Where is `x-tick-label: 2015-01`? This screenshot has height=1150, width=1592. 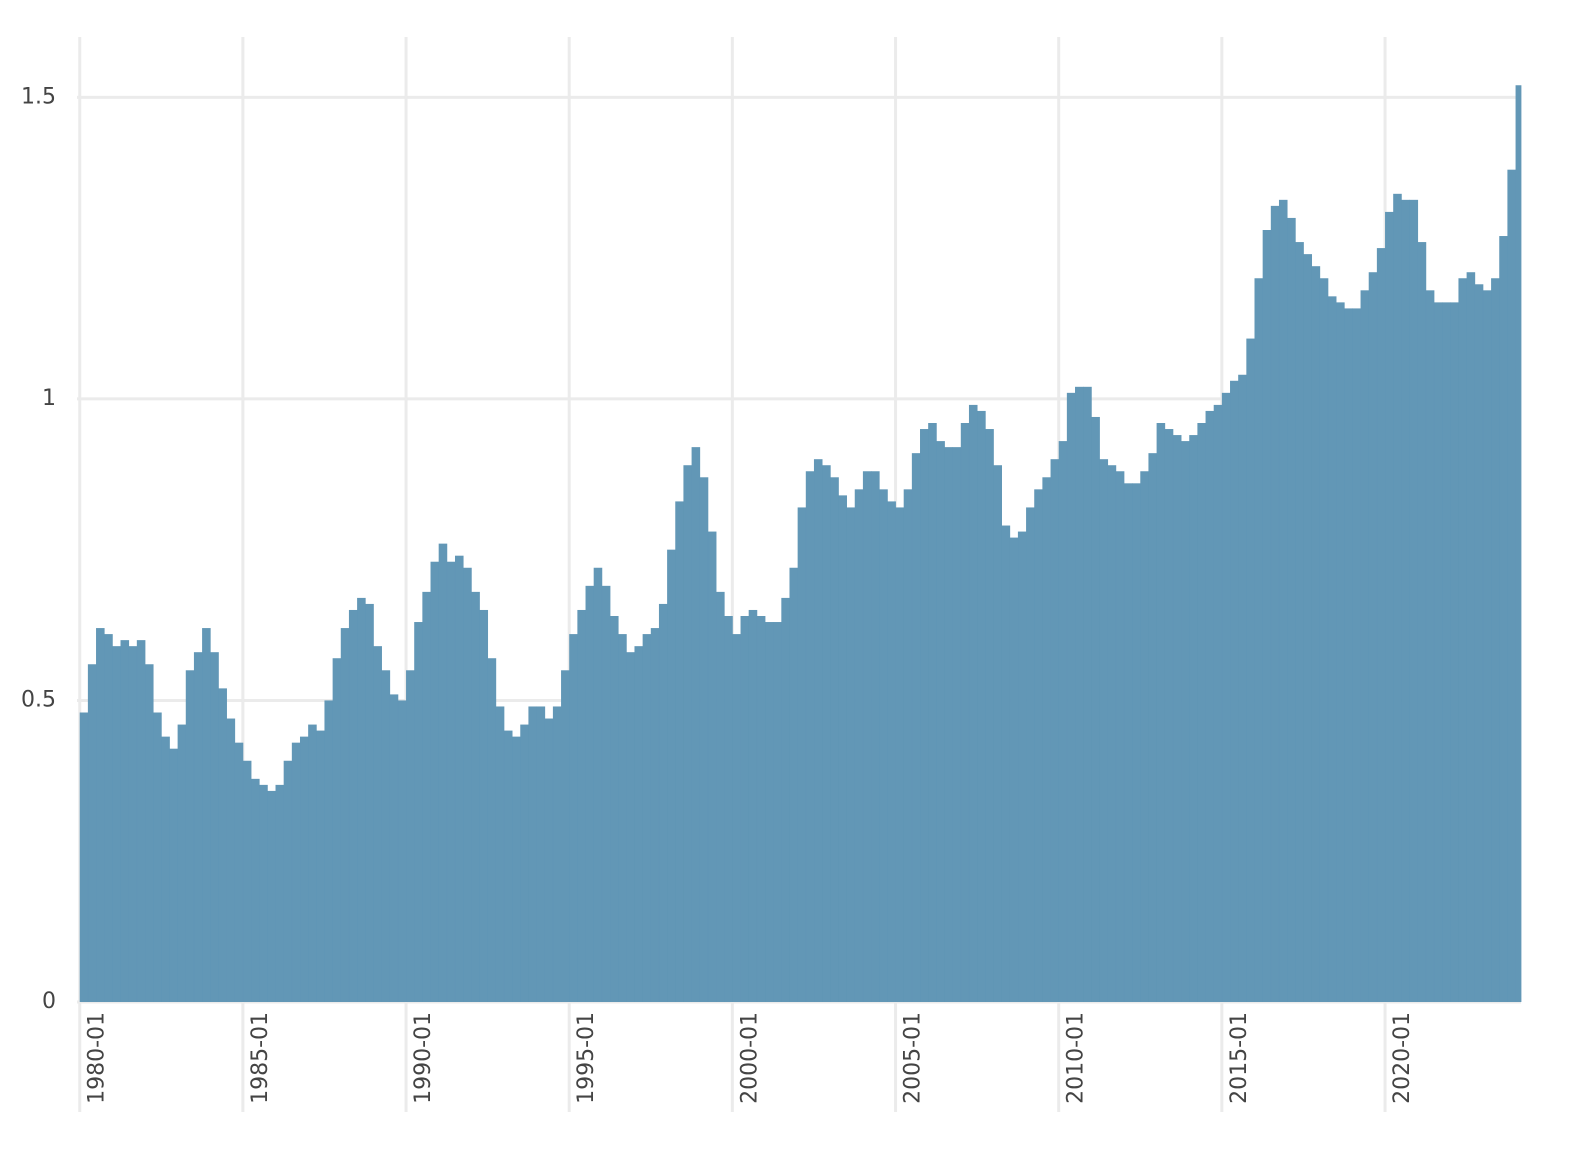 x-tick-label: 2015-01 is located at coordinates (1239, 1058).